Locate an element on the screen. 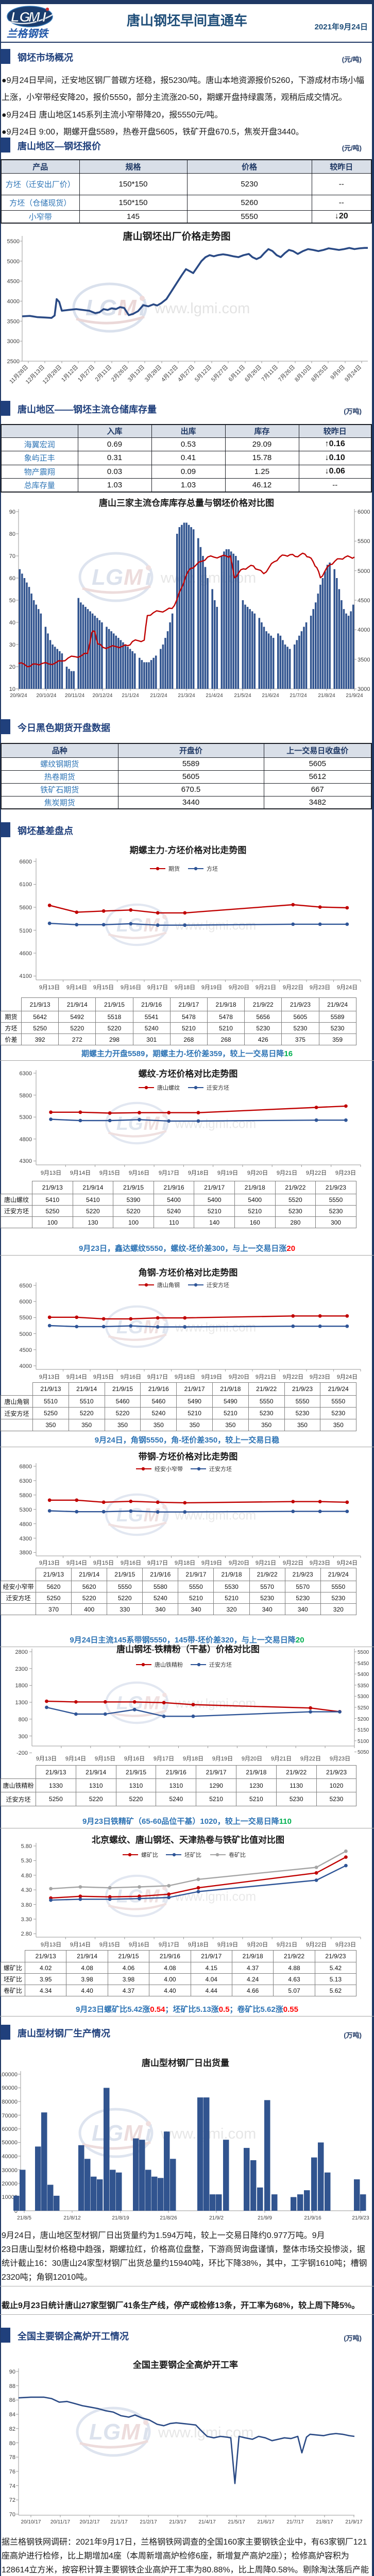 The width and height of the screenshot is (374, 2576). svg-text: 1月12日 is located at coordinates (69, 373).